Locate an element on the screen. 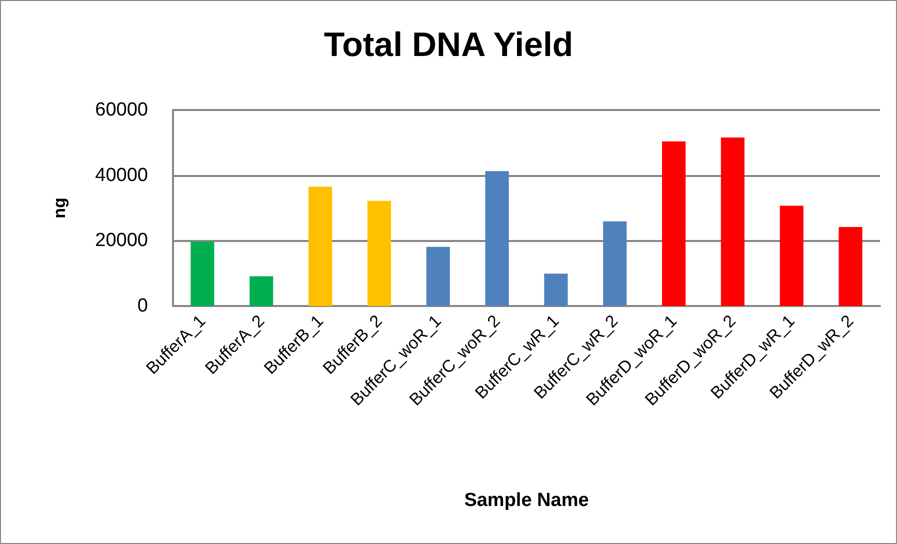  y-tick-label: 60000 is located at coordinates (121, 110).